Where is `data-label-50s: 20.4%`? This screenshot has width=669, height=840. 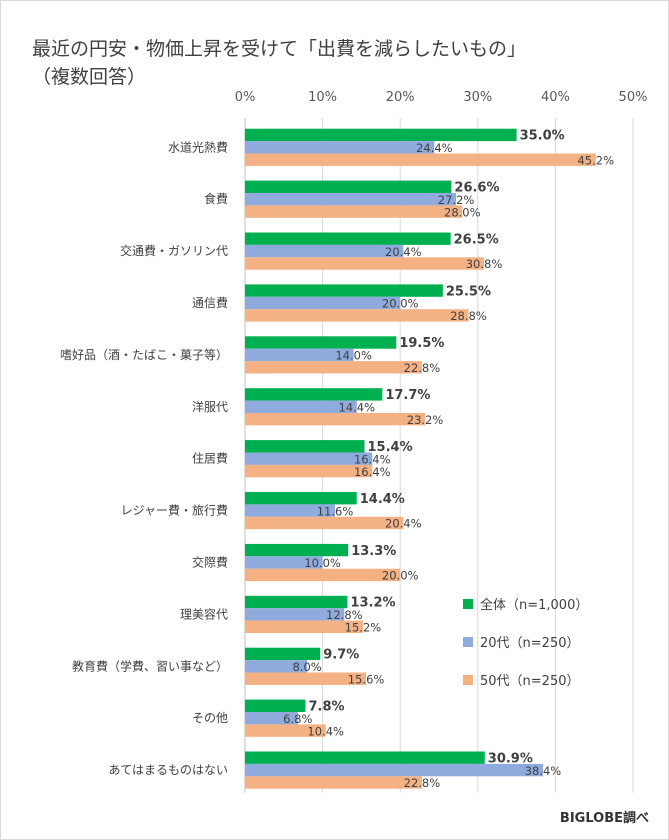 data-label-50s: 20.4% is located at coordinates (403, 524).